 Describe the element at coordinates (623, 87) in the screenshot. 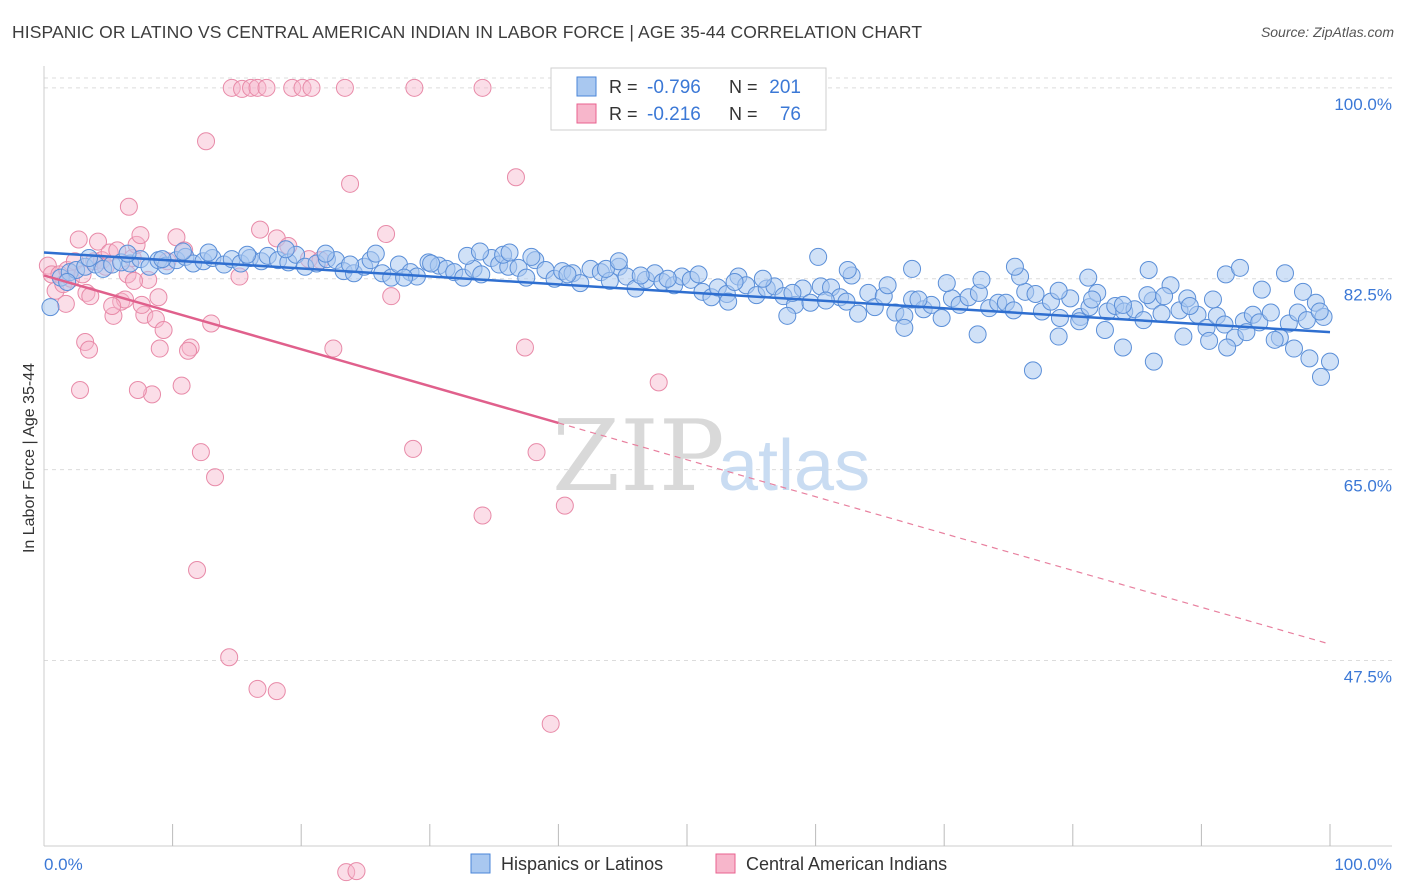

I see `stats-r-label-1: R =` at that location.